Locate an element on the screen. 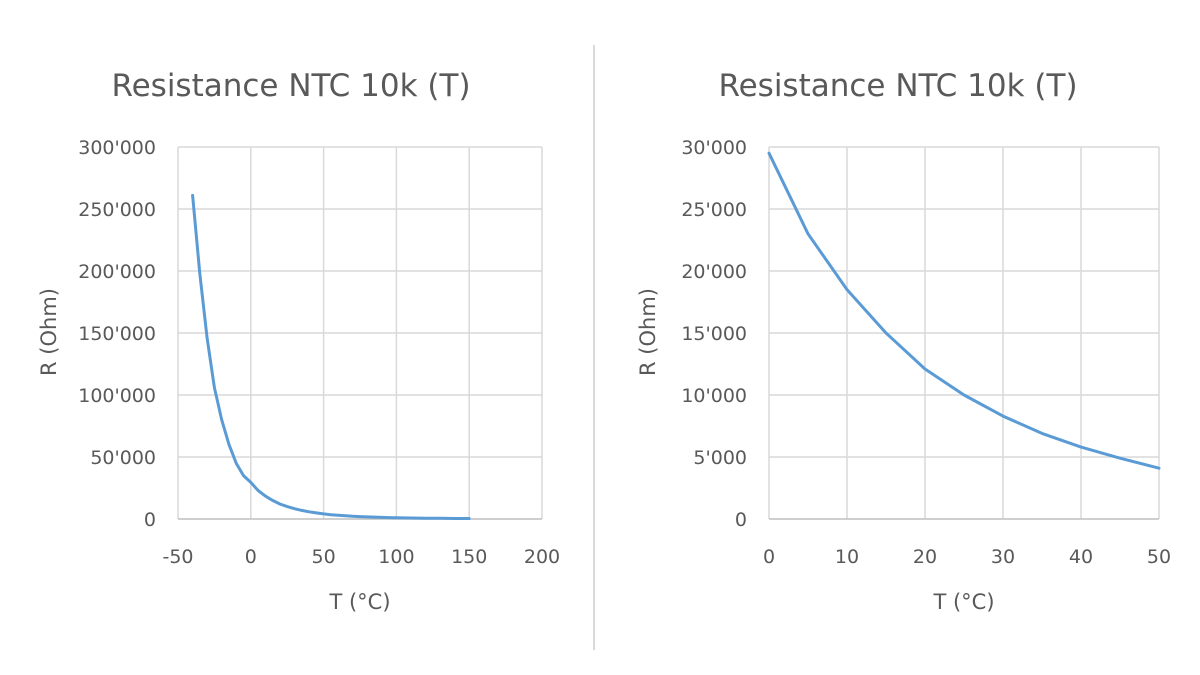 The image size is (1200, 675). series-layer is located at coordinates (331, 356).